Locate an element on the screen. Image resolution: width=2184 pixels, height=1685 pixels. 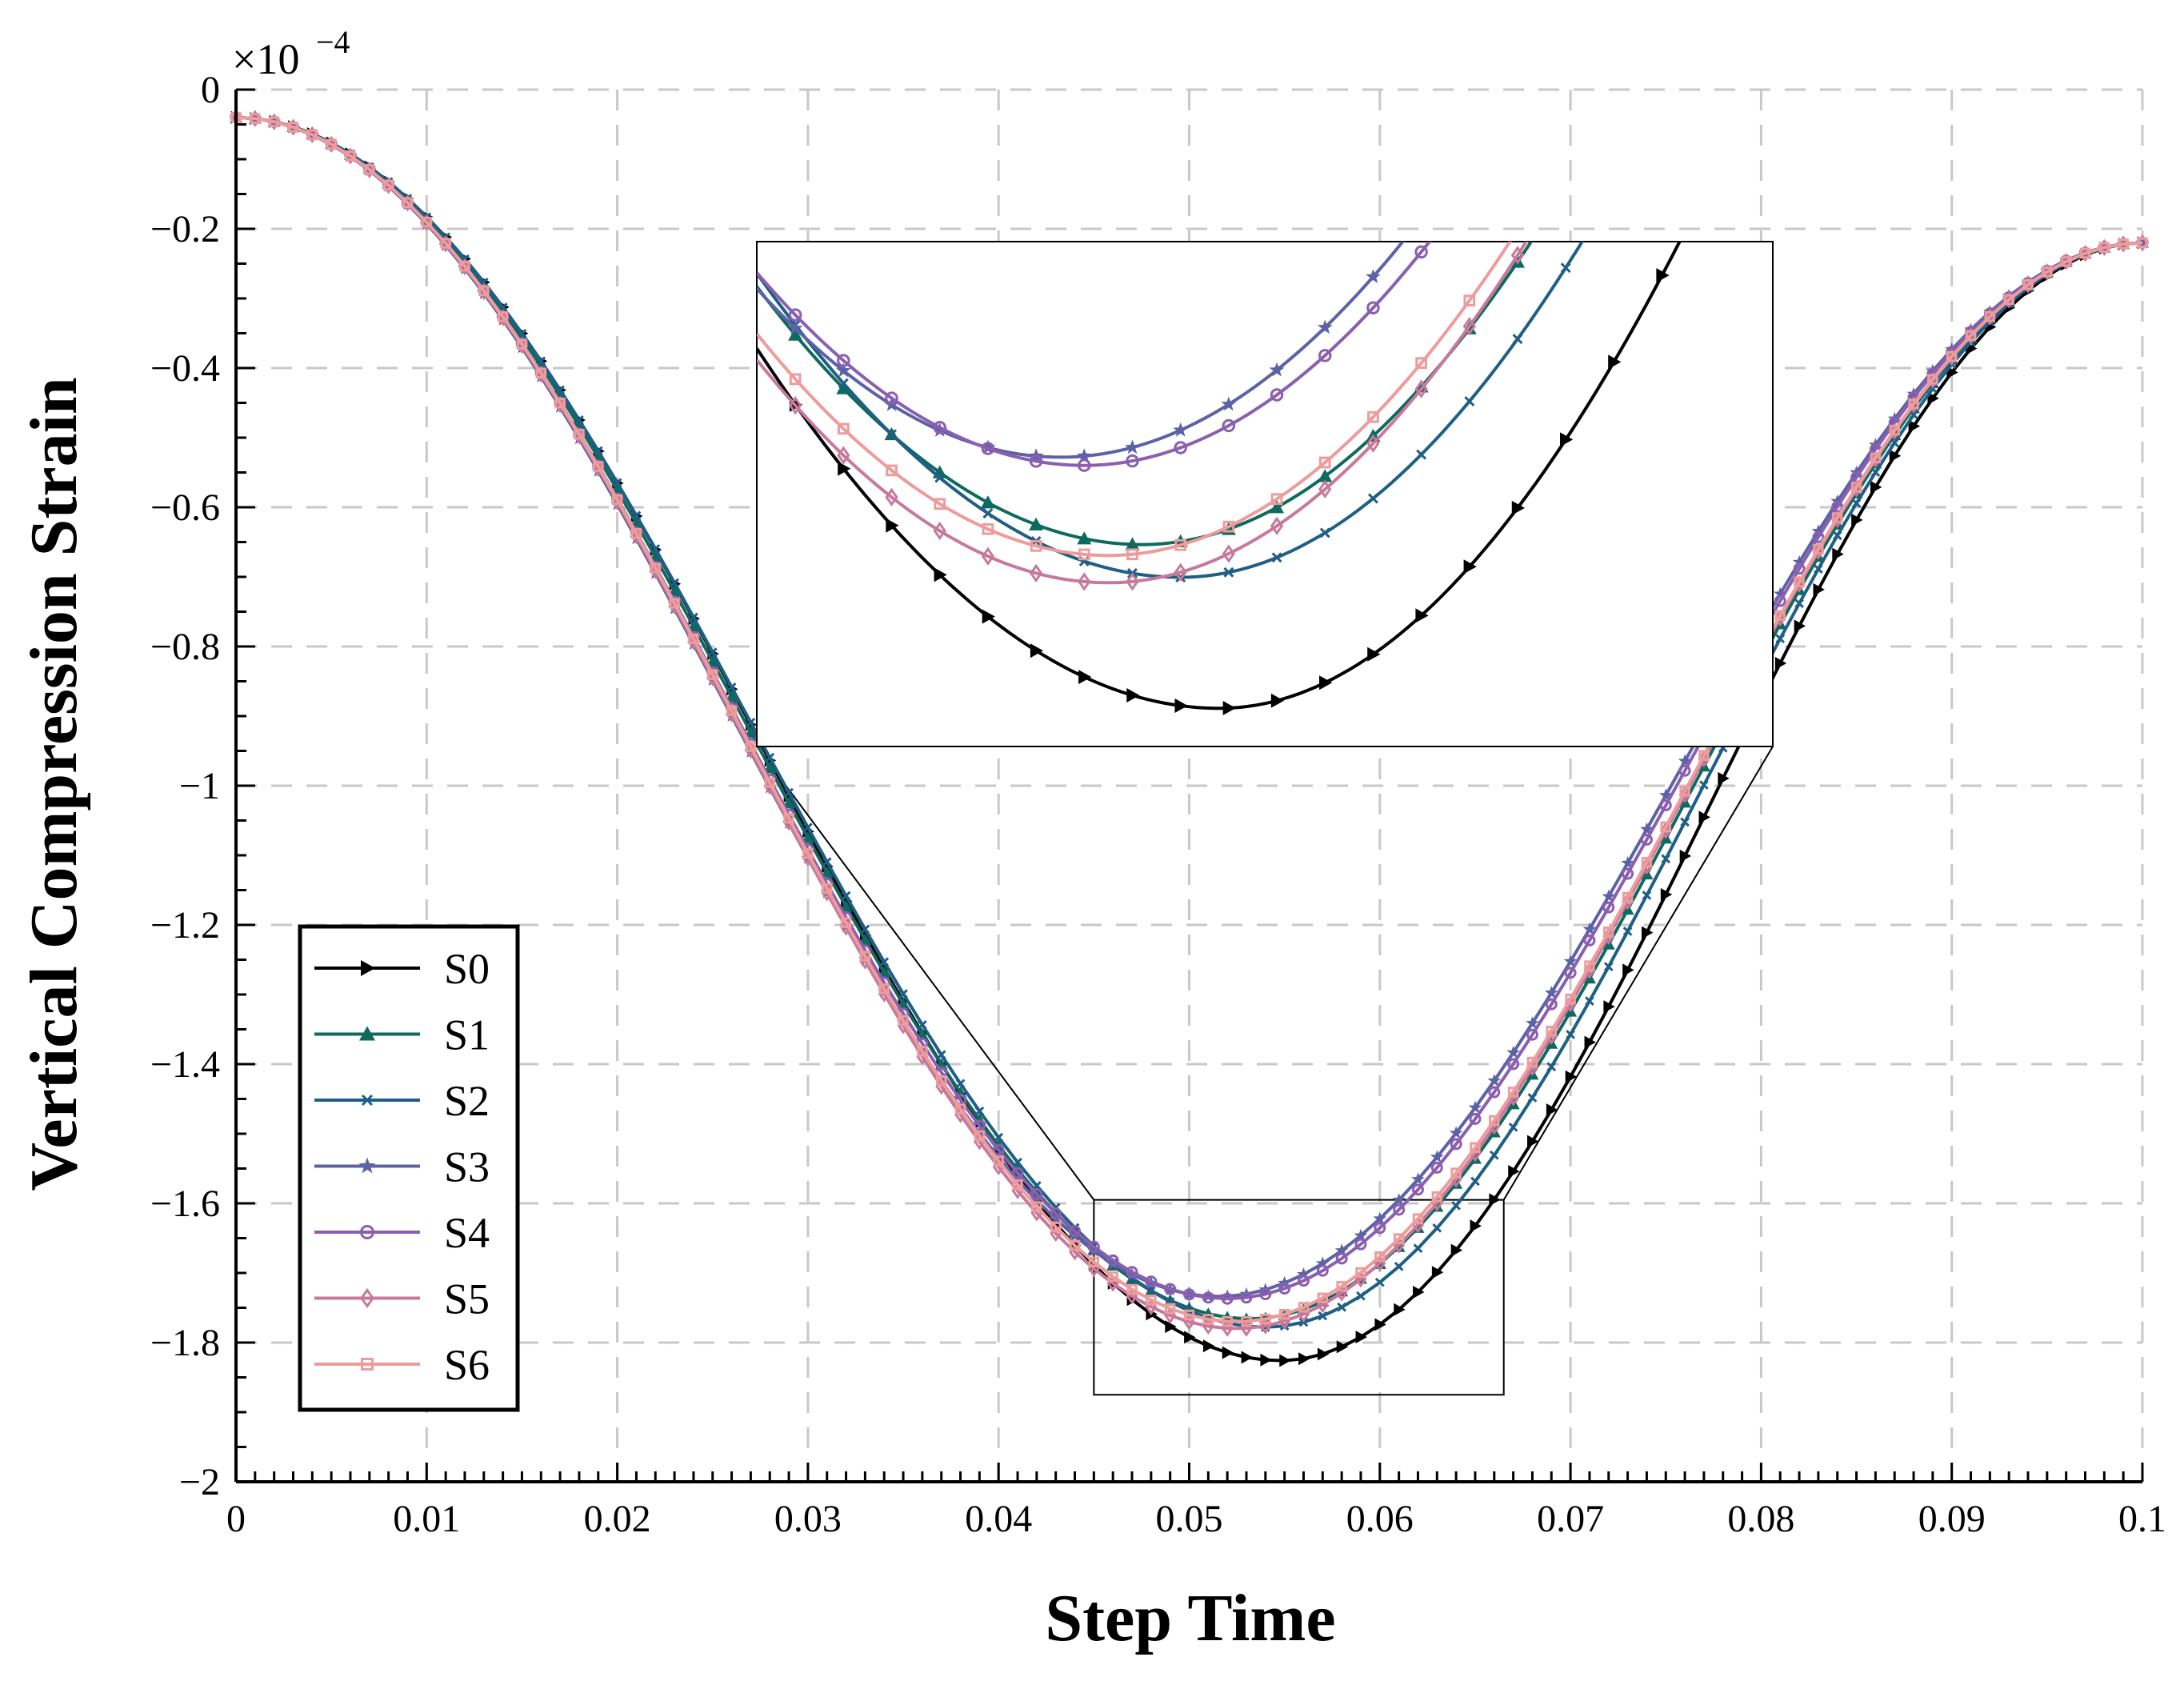
y-tick-label: −0.6 is located at coordinates (185, 507).